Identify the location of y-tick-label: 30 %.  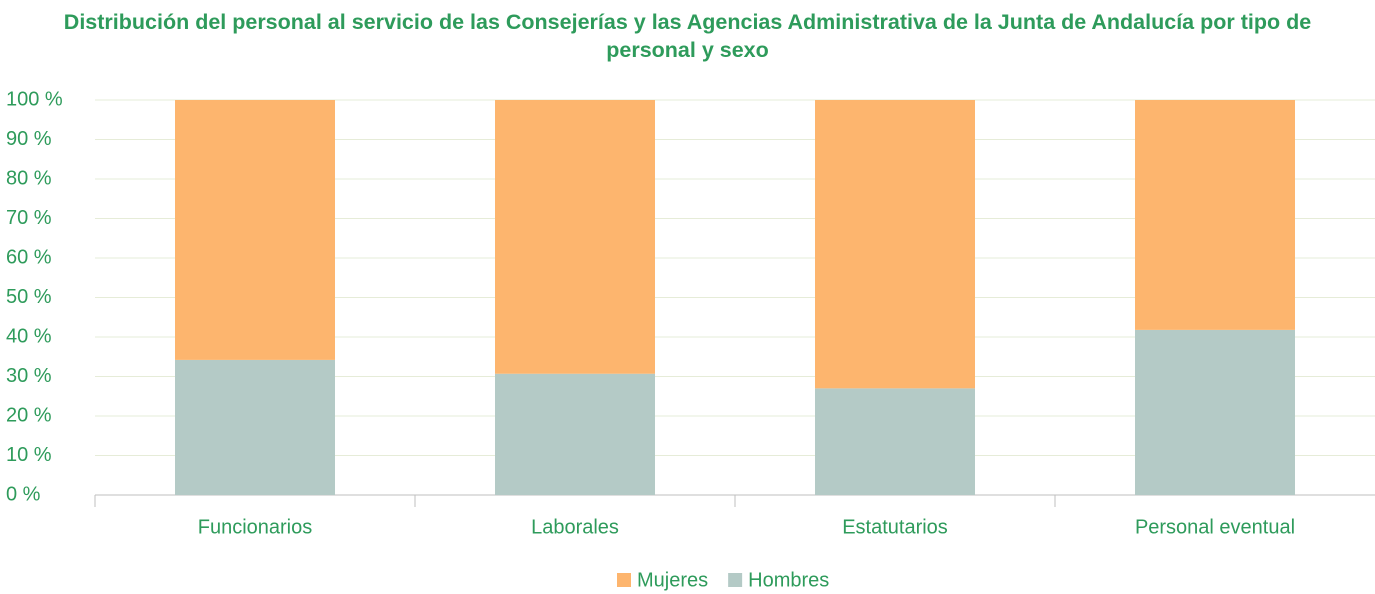
(29, 376).